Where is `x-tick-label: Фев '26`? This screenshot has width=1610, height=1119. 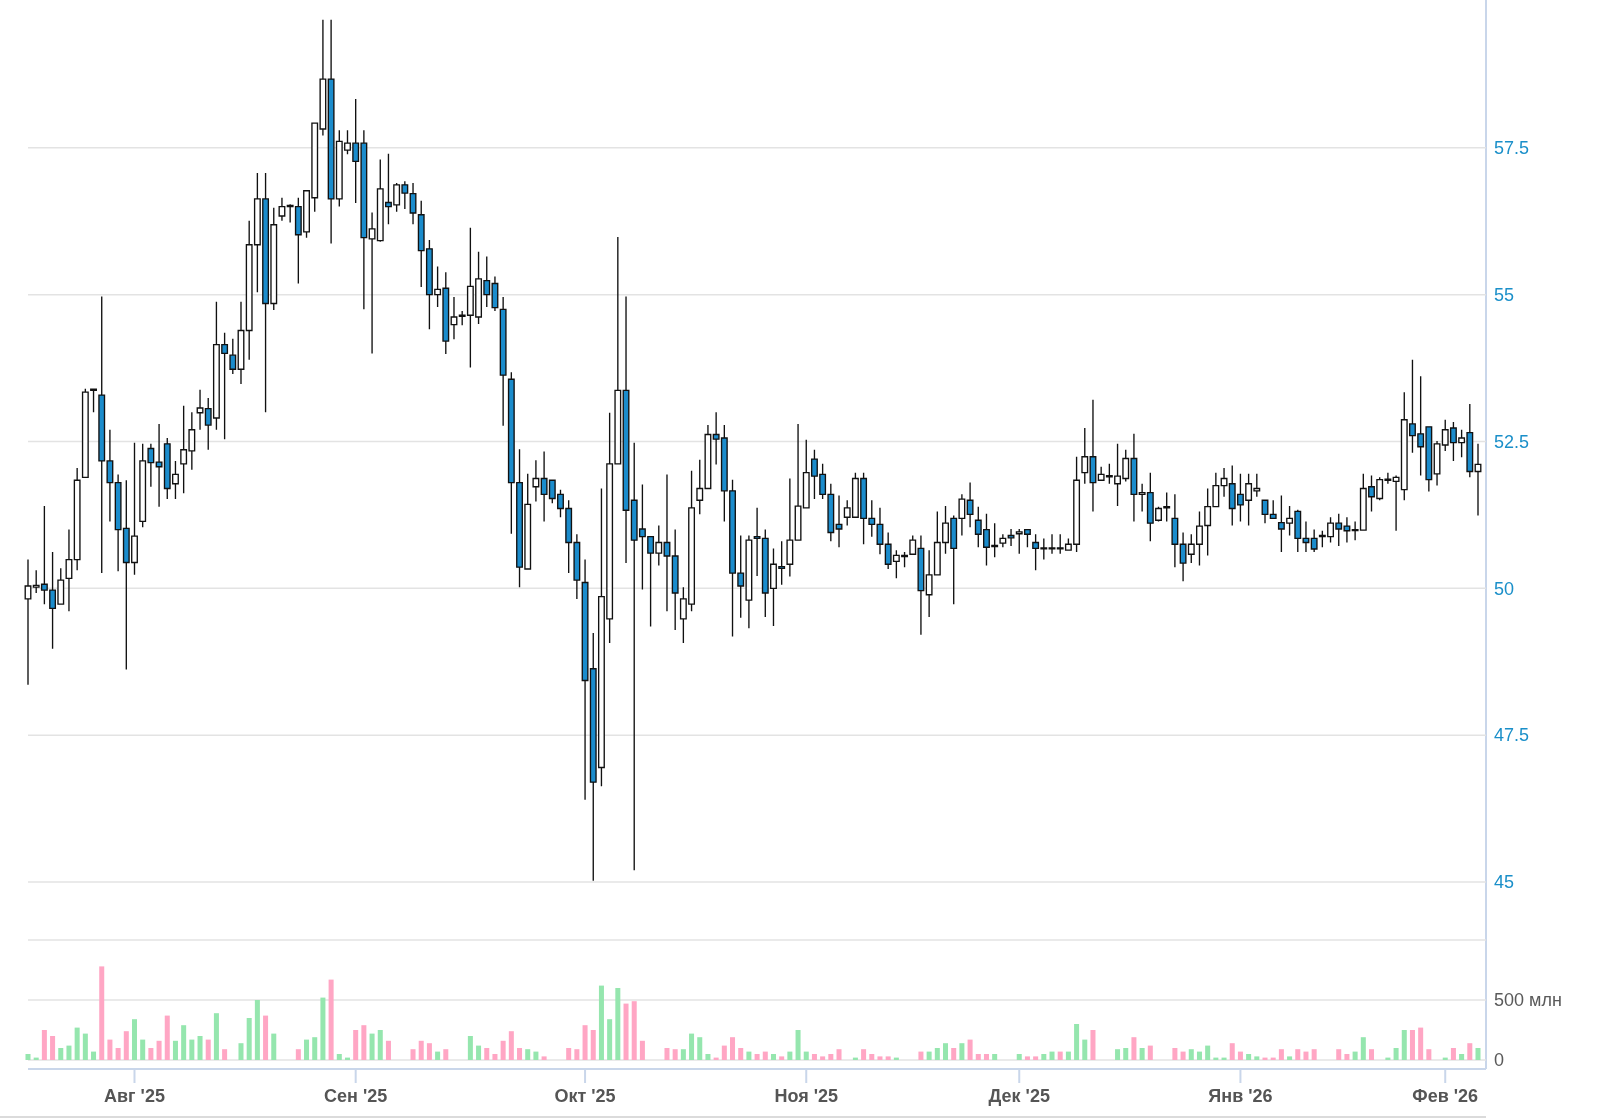
x-tick-label: Фев '26 is located at coordinates (1445, 1096).